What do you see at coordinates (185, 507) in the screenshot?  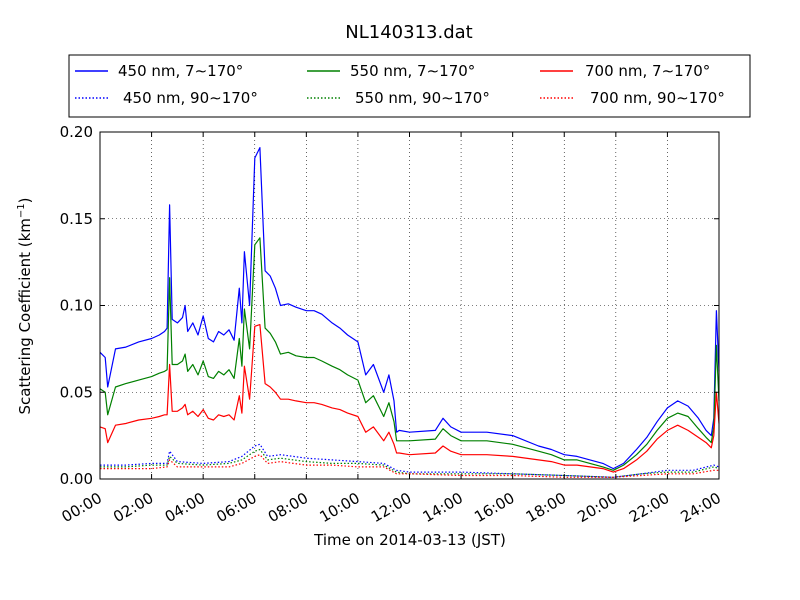 I see `x-tick-label: 04:00` at bounding box center [185, 507].